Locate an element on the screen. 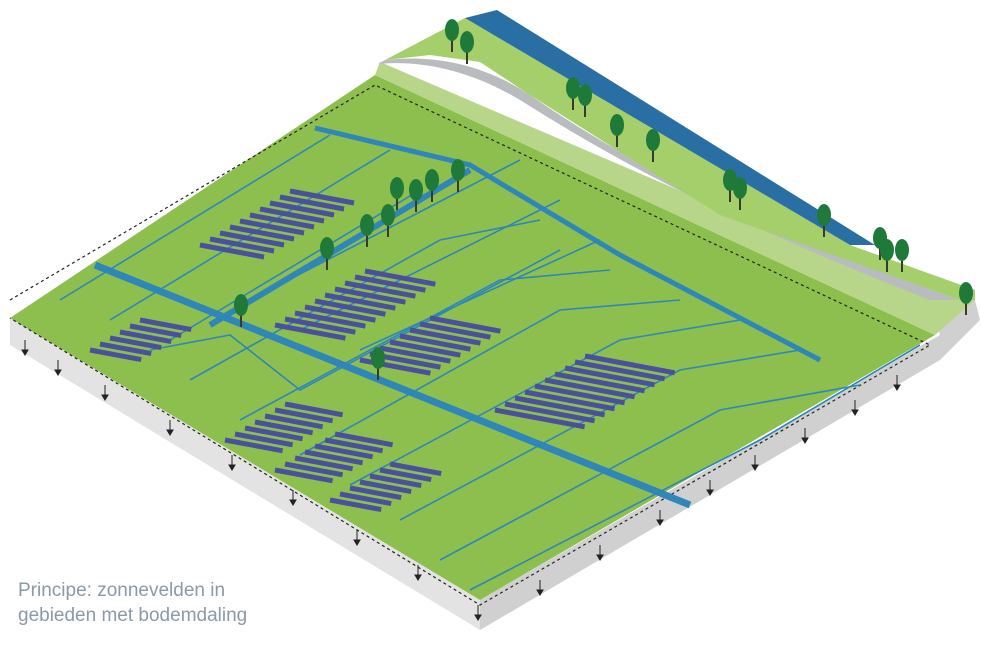 Image resolution: width=981 pixels, height=646 pixels. caption-line: Principe: zonnevelden in is located at coordinates (122, 590).